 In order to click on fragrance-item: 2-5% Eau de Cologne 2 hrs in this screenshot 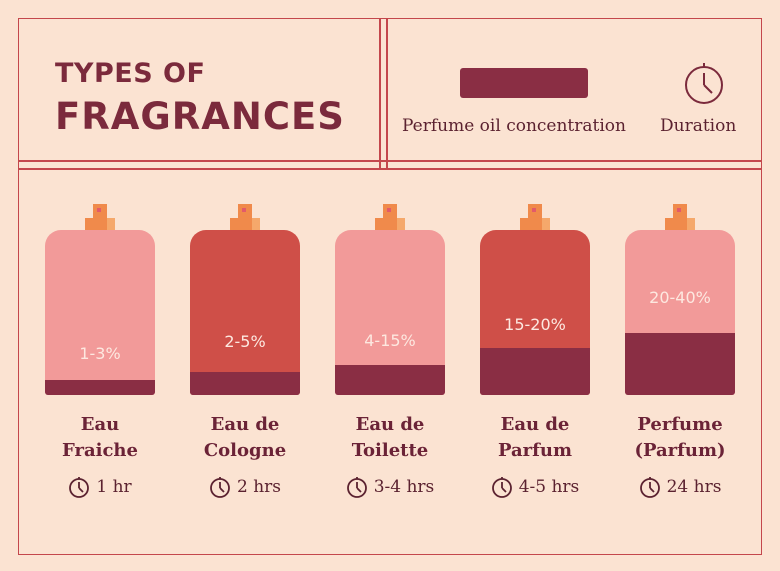, I will do `click(245, 355)`.